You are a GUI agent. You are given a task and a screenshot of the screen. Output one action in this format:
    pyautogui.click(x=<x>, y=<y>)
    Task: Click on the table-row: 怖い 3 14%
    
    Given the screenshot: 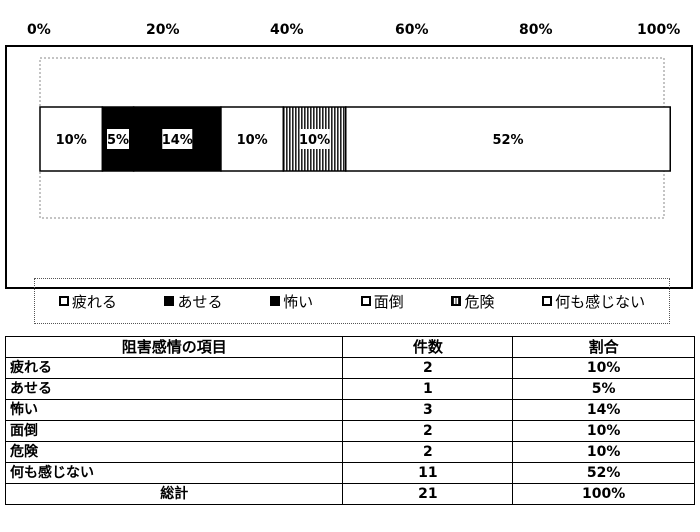 What is the action you would take?
    pyautogui.click(x=349, y=410)
    